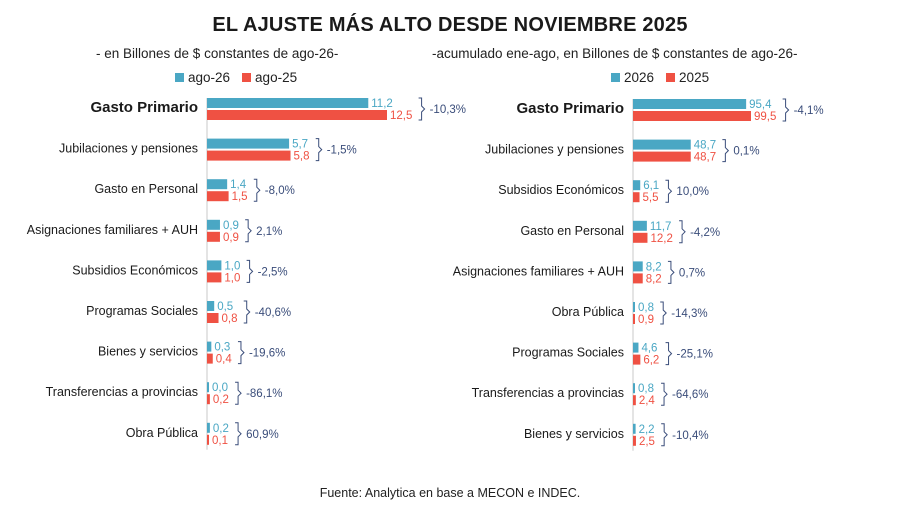  What do you see at coordinates (302, 157) in the screenshot?
I see `data-label-series-b: 5,8` at bounding box center [302, 157].